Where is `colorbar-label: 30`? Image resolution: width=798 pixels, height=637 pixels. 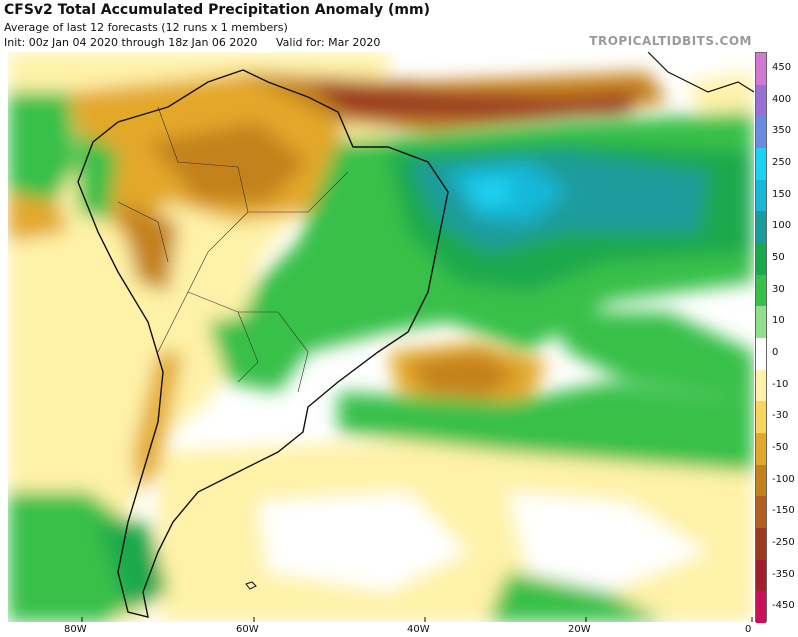 colorbar-label: 30 is located at coordinates (778, 289).